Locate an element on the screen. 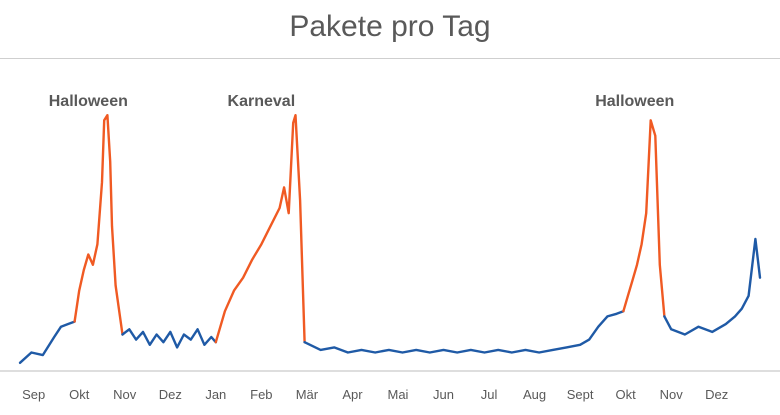 Image resolution: width=780 pixels, height=415 pixels. x-tick-label: Sep is located at coordinates (33, 394).